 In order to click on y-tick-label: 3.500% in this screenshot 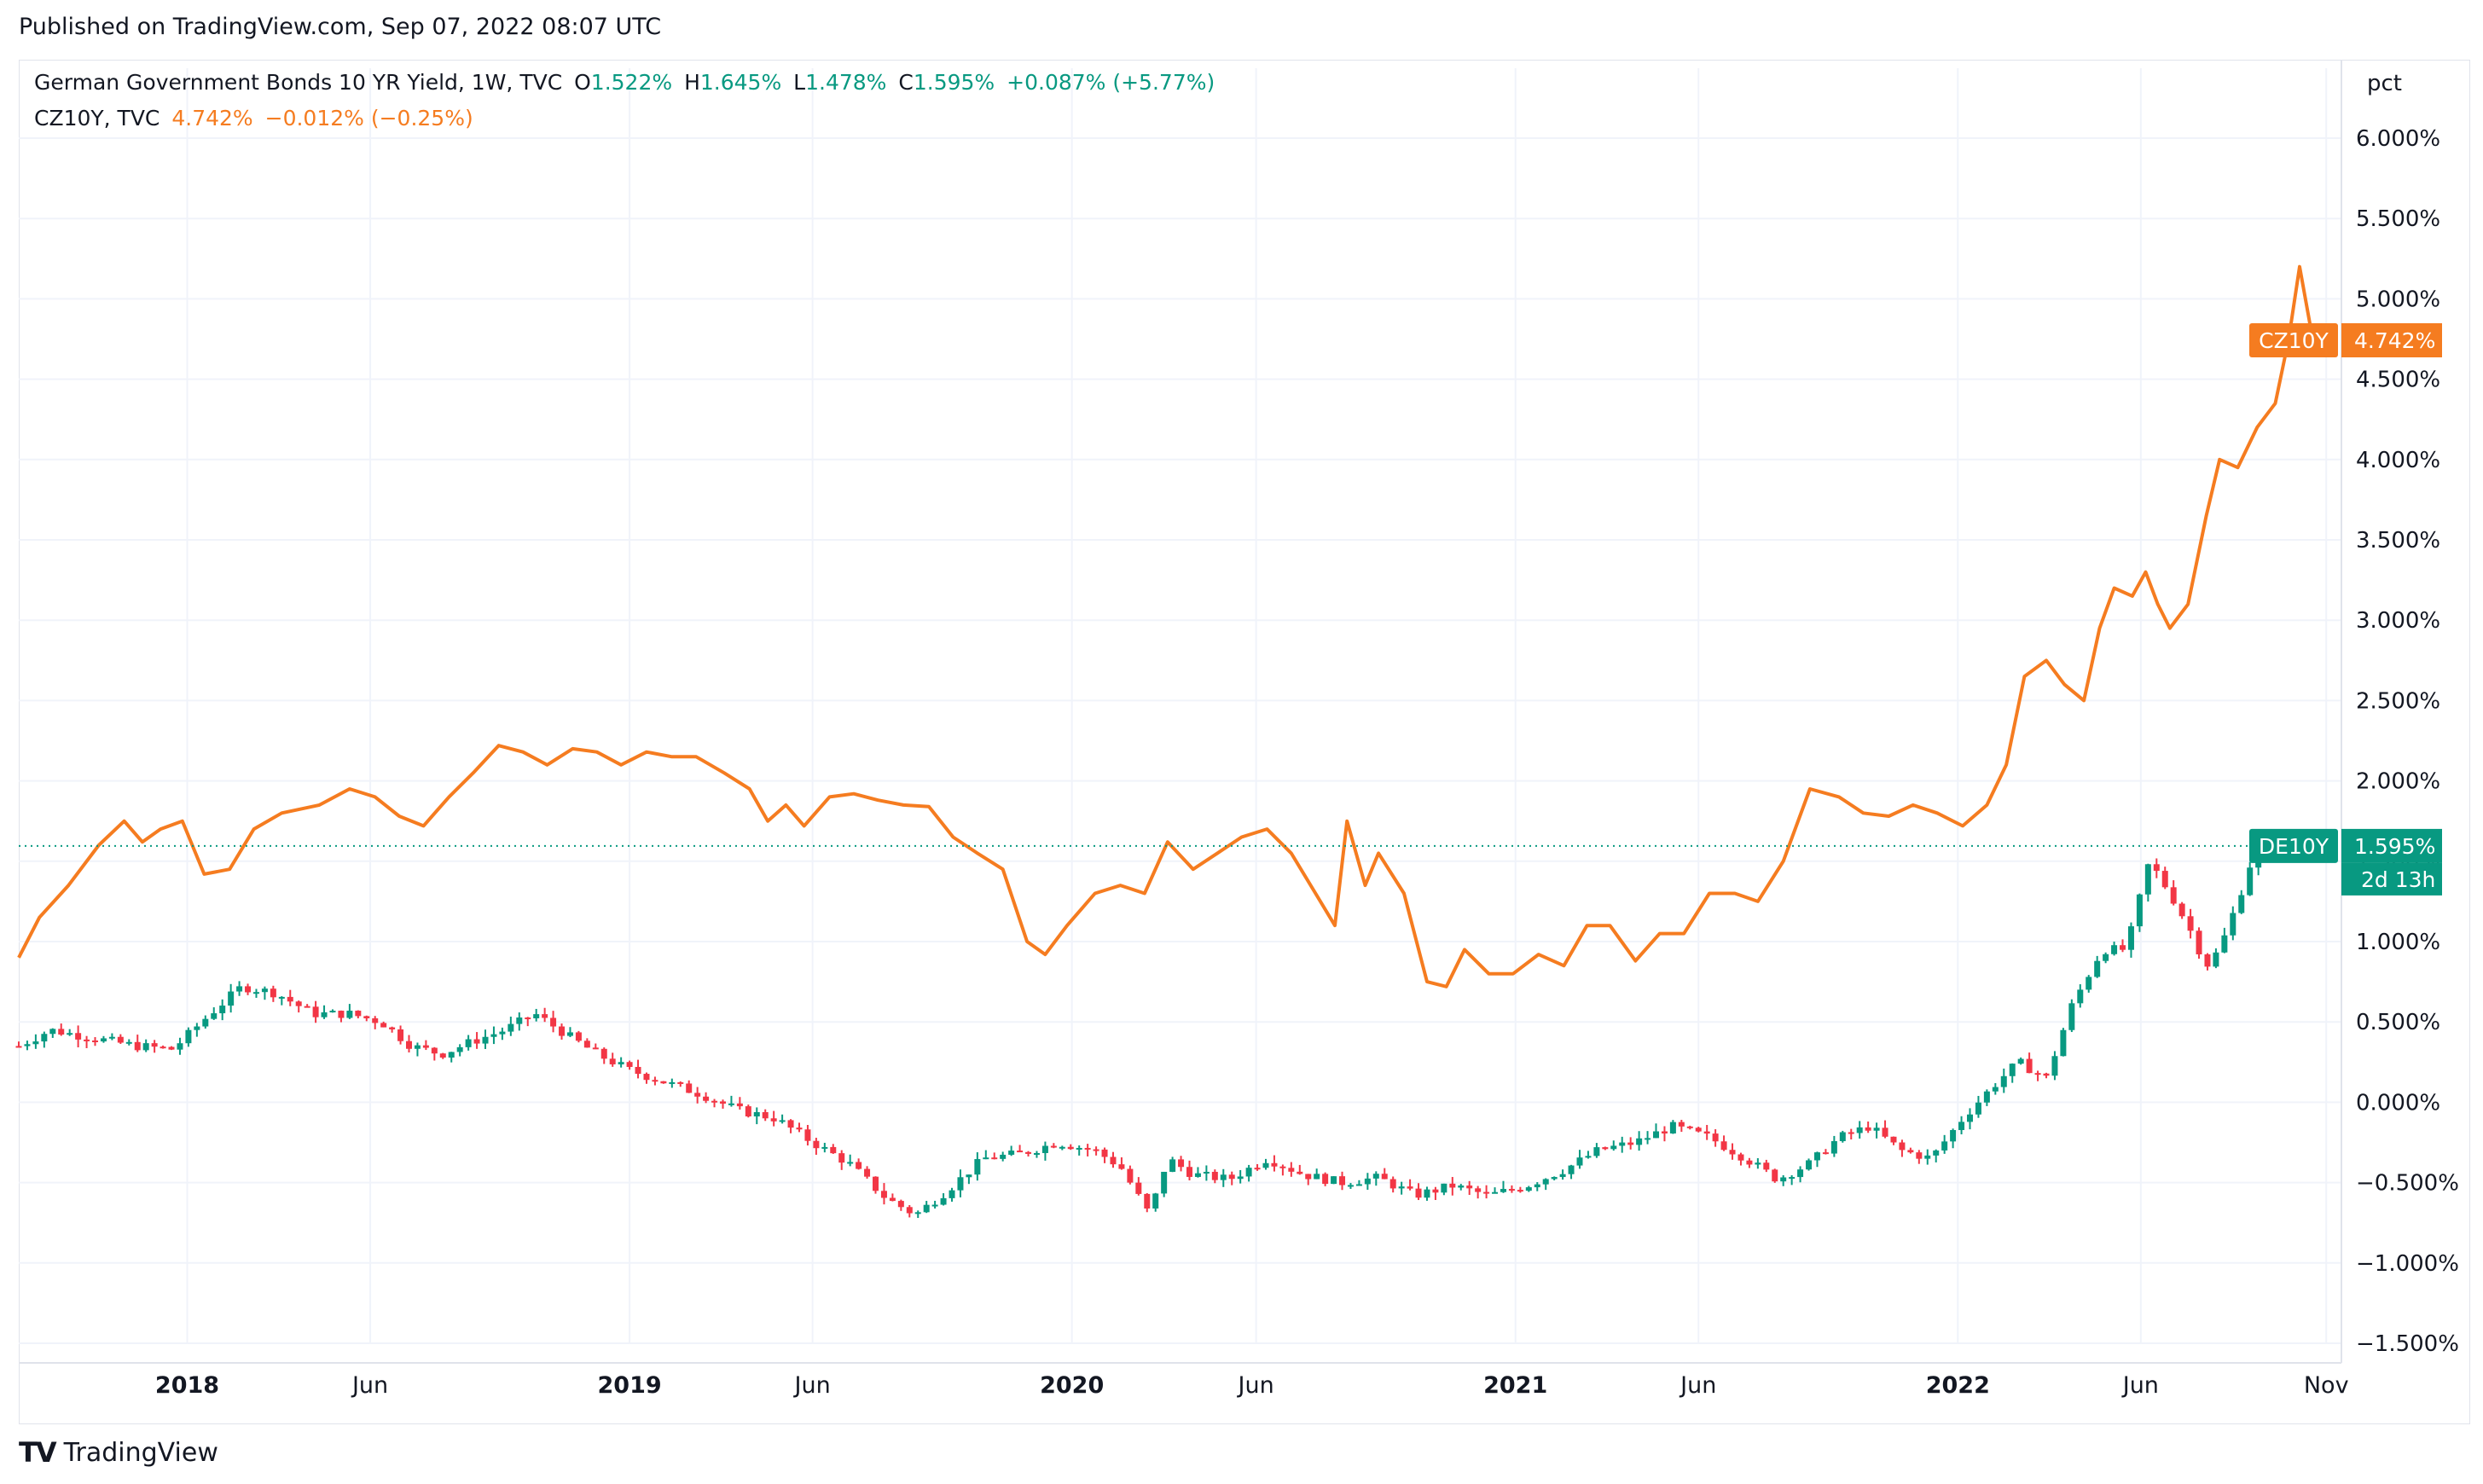, I will do `click(2398, 541)`.